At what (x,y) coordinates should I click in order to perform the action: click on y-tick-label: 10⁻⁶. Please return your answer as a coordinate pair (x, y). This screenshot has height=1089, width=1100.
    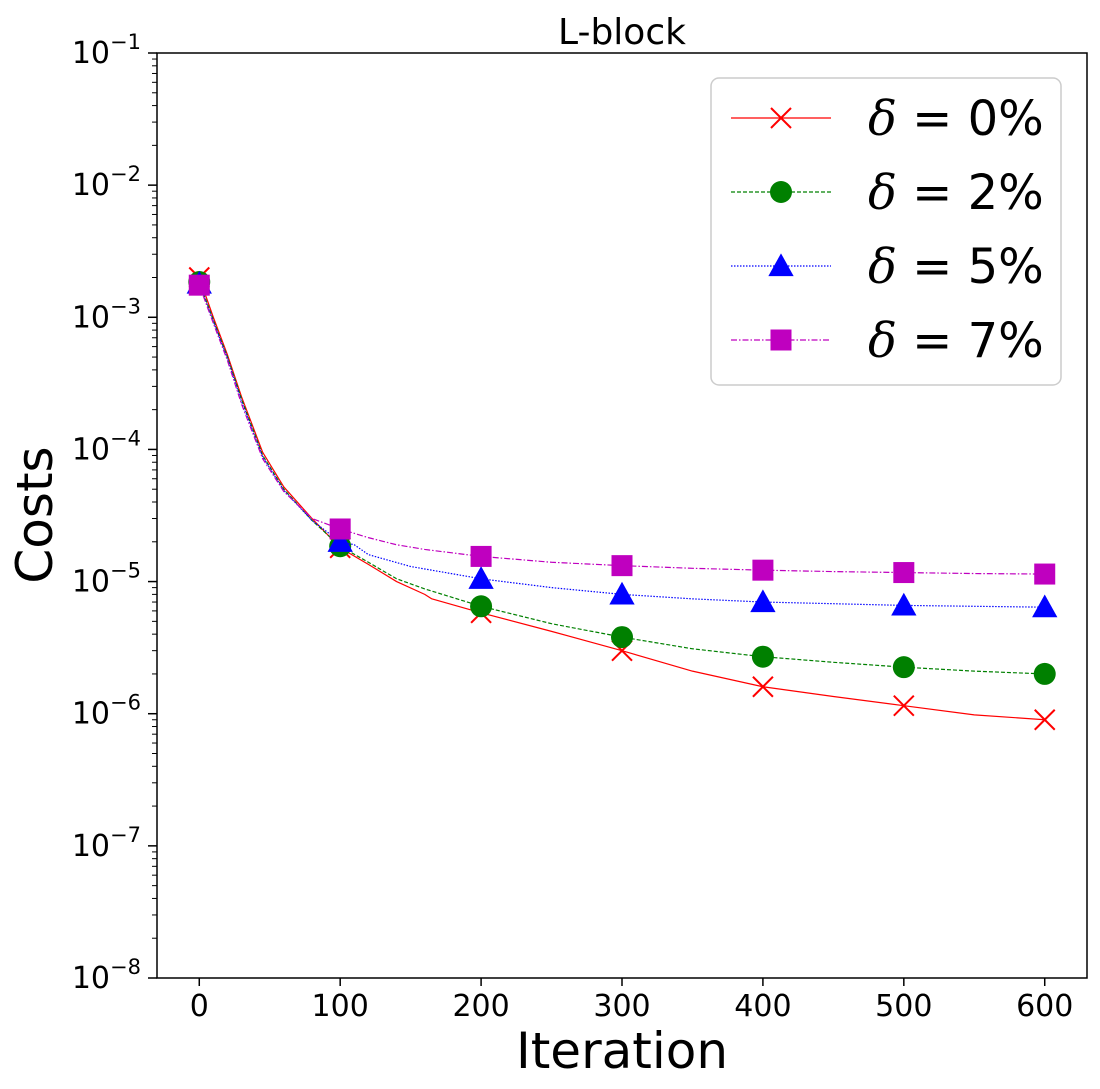
    Looking at the image, I should click on (106, 711).